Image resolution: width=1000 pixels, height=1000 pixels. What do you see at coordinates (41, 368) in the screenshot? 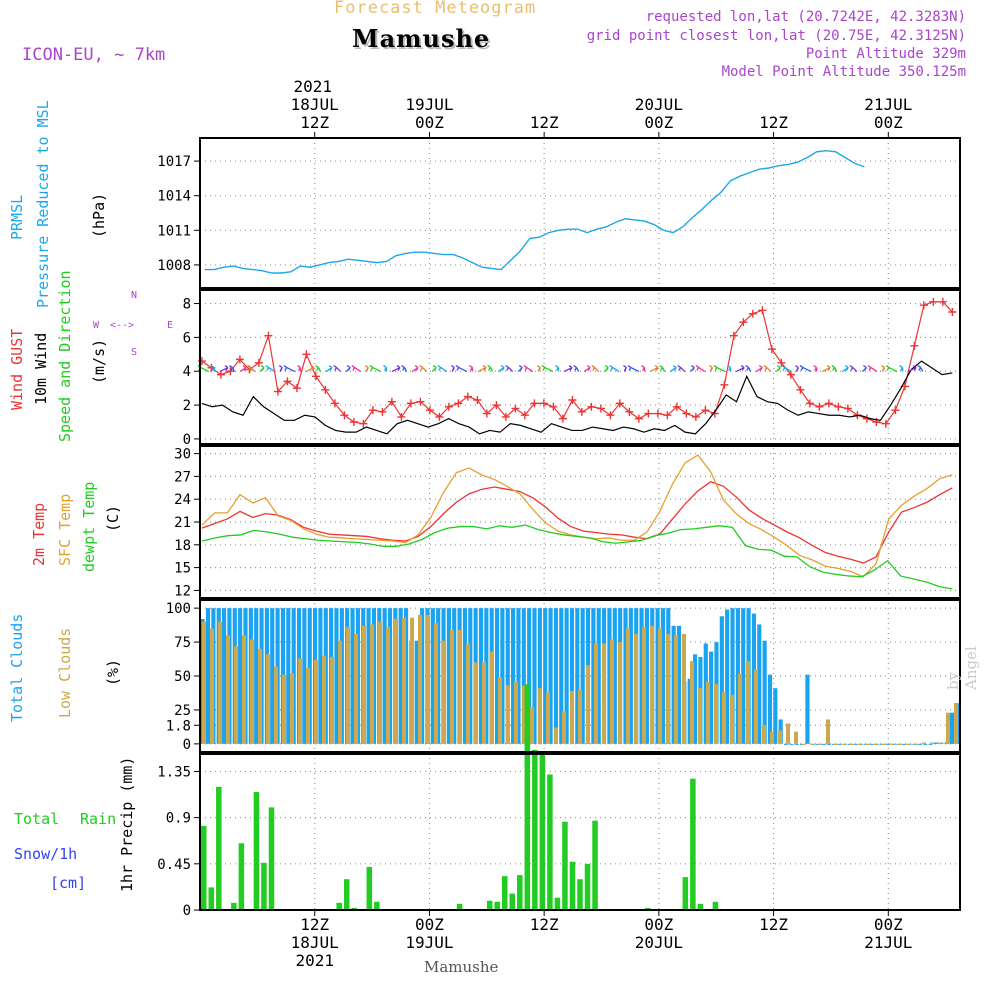
I see `wind-label-b: 10m Wind` at bounding box center [41, 368].